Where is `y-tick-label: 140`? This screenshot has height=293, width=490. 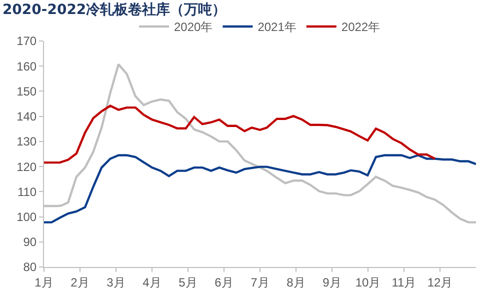
y-tick-label: 140 is located at coordinates (26, 117).